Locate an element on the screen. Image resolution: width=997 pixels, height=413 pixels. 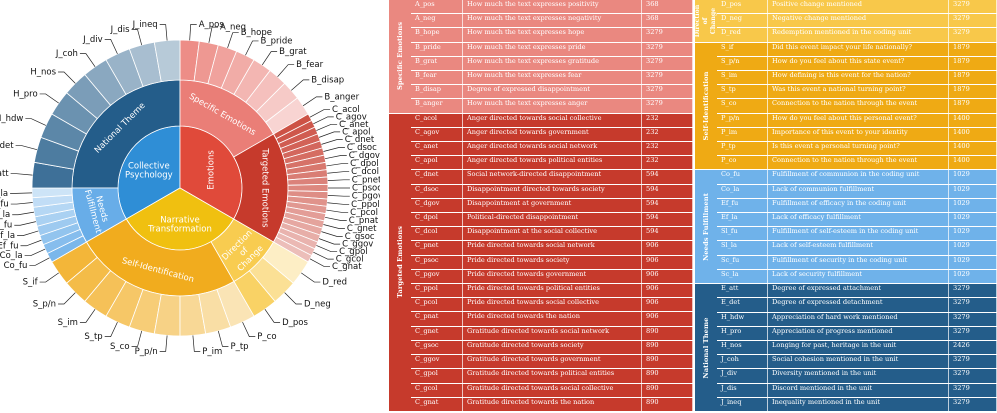
leader-line-ef-fu is located at coordinates (31, 243).